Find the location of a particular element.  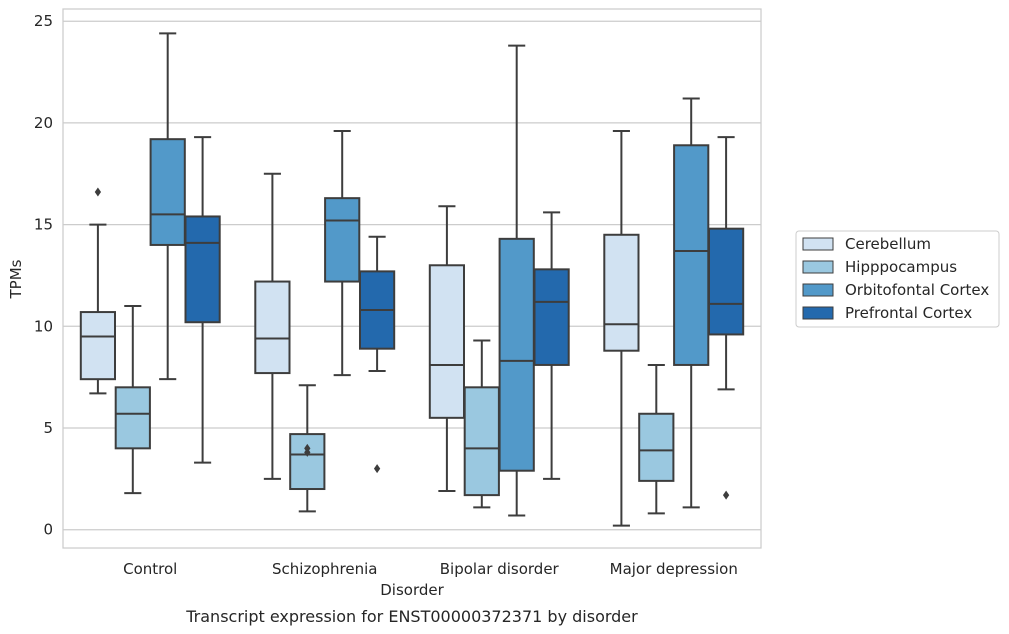

legend-item-prefrontal-cortex: Prefrontal Cortex is located at coordinates (887, 313).